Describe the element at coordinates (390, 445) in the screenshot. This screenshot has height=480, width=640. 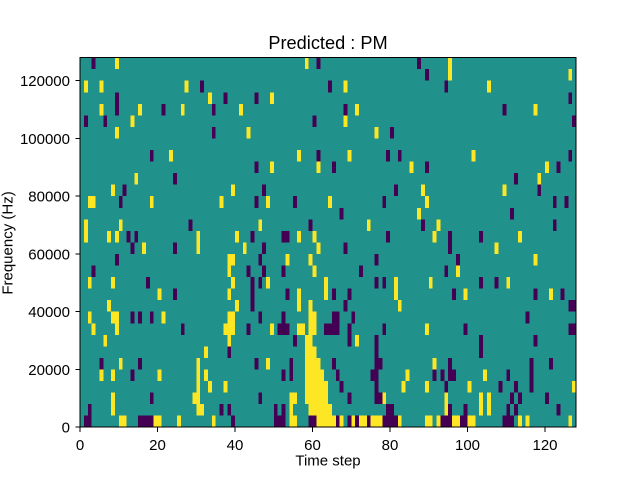
I see `svg-text: 80` at that location.